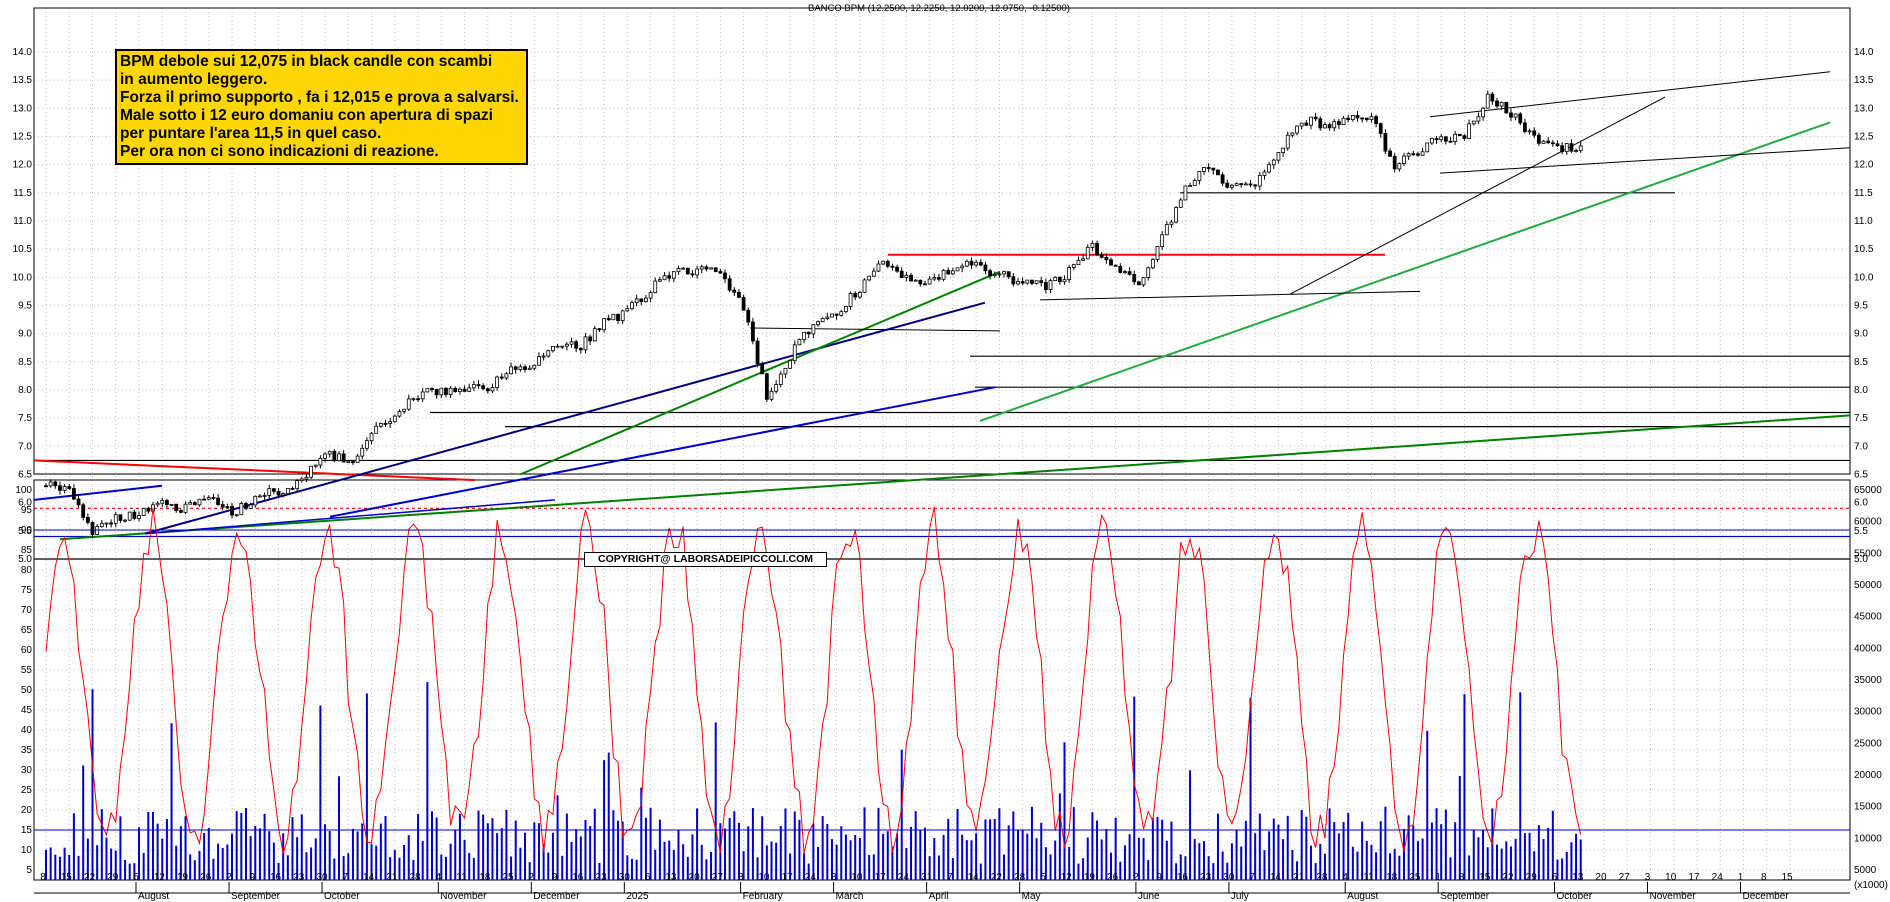 The image size is (1890, 902). What do you see at coordinates (194, 79) in the screenshot?
I see `annotation-line: in aumento leggero.` at bounding box center [194, 79].